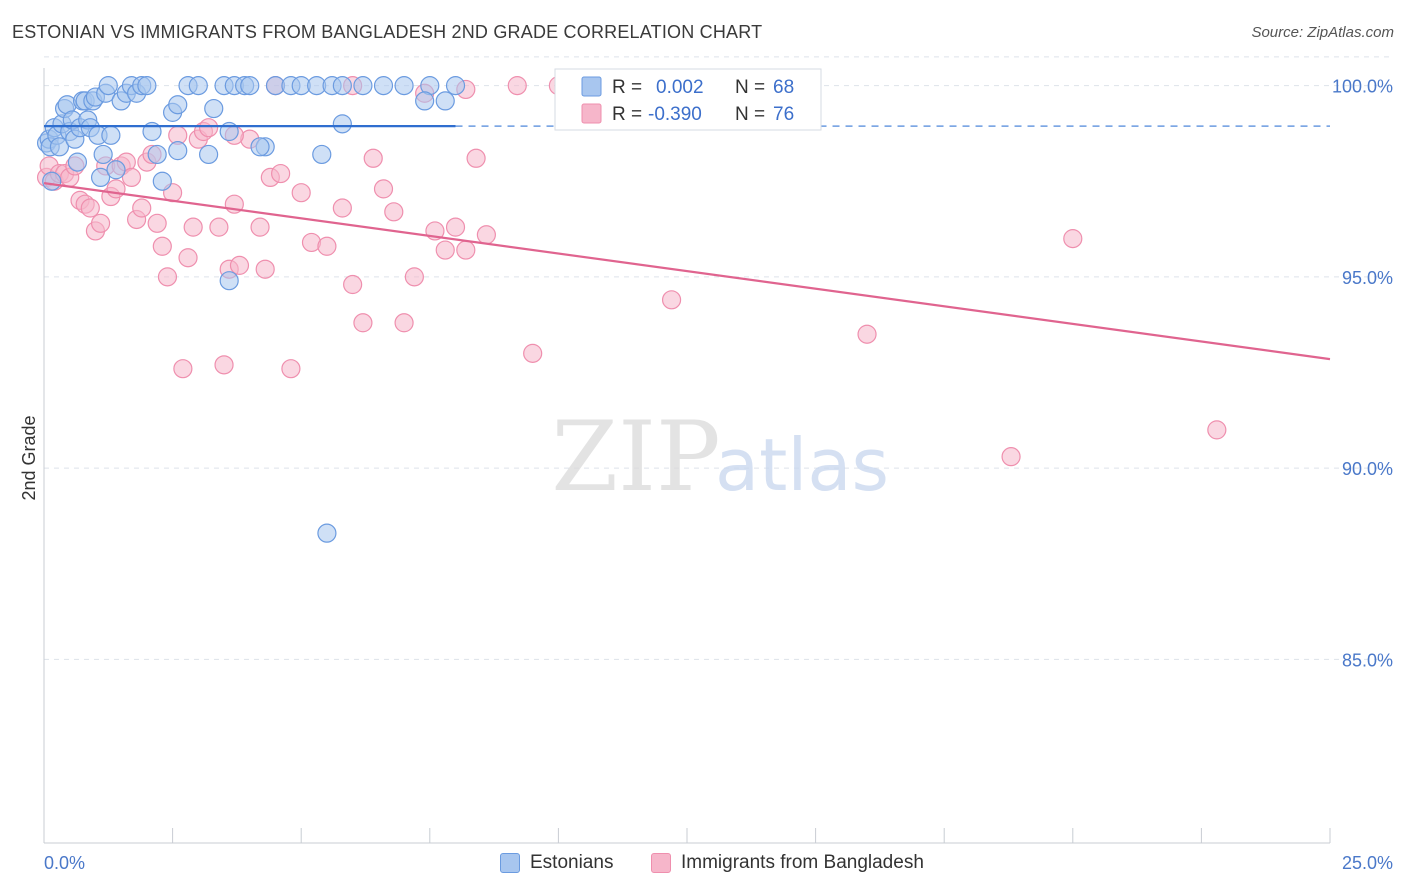 This screenshot has width=1406, height=892. I want to click on legend-label-estonians: Estonians, so click(572, 862).